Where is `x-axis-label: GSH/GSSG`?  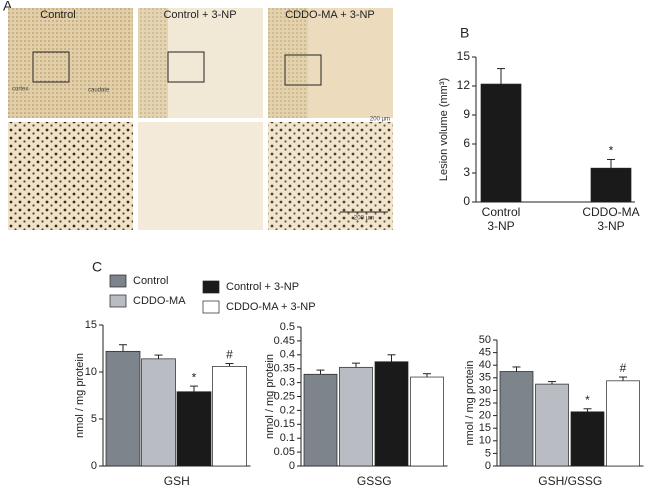
x-axis-label: GSH/GSSG is located at coordinates (570, 481).